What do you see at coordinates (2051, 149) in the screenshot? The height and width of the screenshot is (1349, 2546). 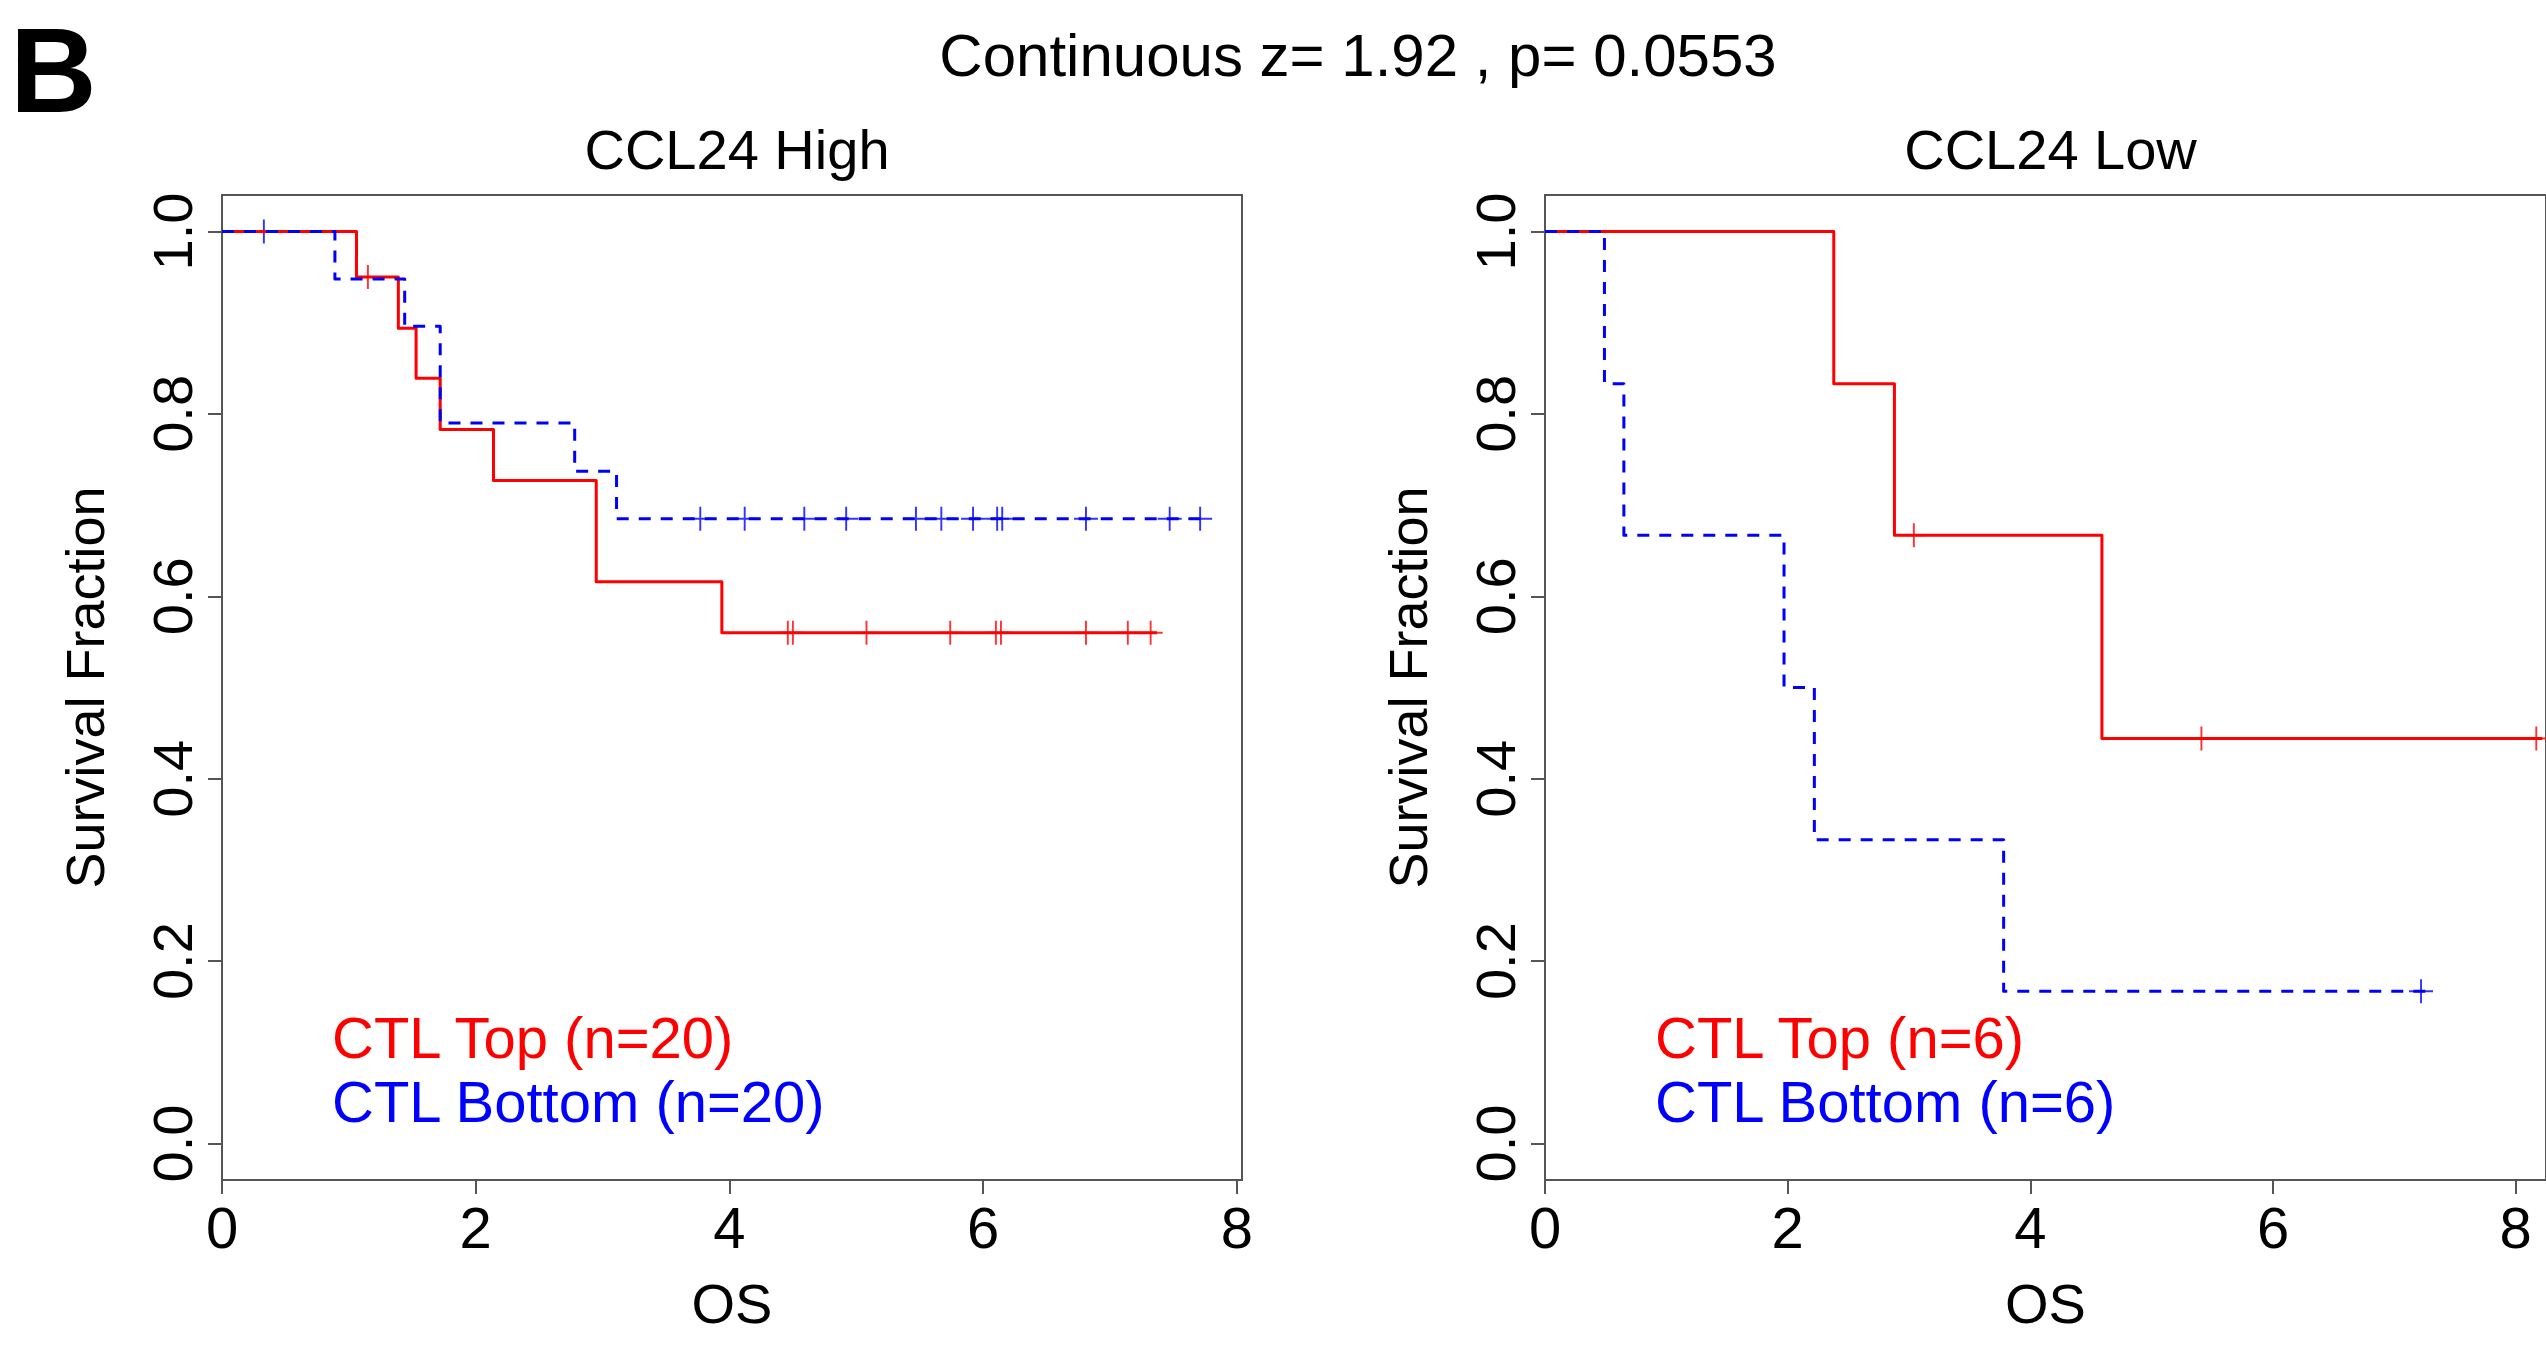 I see `chart-title: CCL24 Low` at bounding box center [2051, 149].